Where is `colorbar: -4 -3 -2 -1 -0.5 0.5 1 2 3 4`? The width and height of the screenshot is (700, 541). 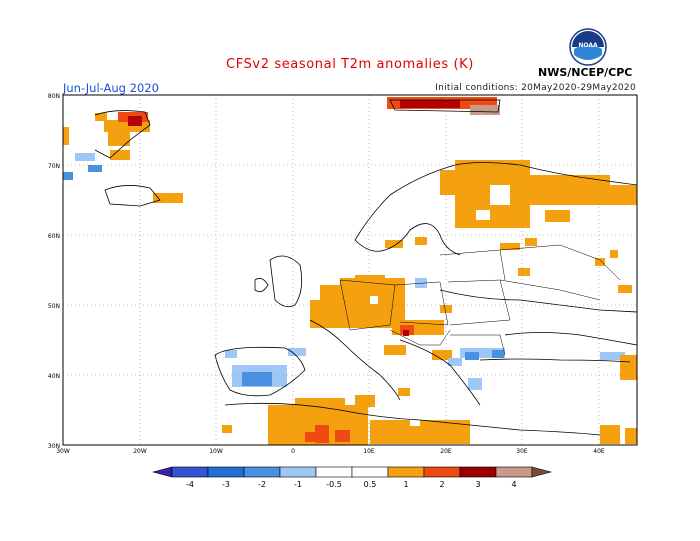
colorbar: -4 -3 -2 -1 -0.5 0.5 1 2 3 4 is located at coordinates (352, 477).